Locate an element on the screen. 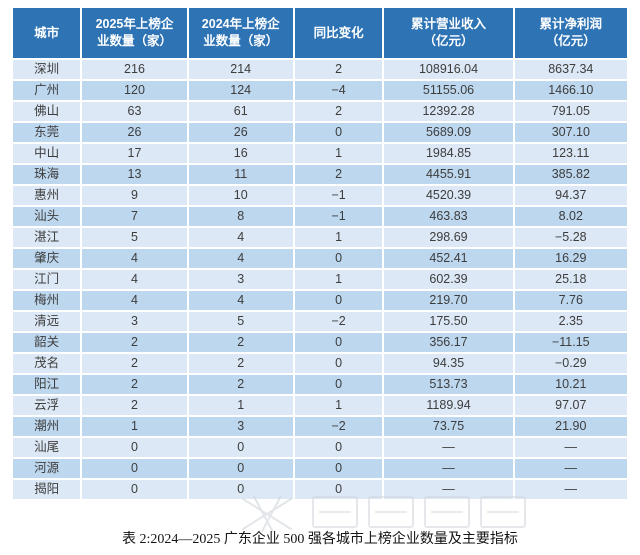  value-cell: −11.15 is located at coordinates (570, 341).